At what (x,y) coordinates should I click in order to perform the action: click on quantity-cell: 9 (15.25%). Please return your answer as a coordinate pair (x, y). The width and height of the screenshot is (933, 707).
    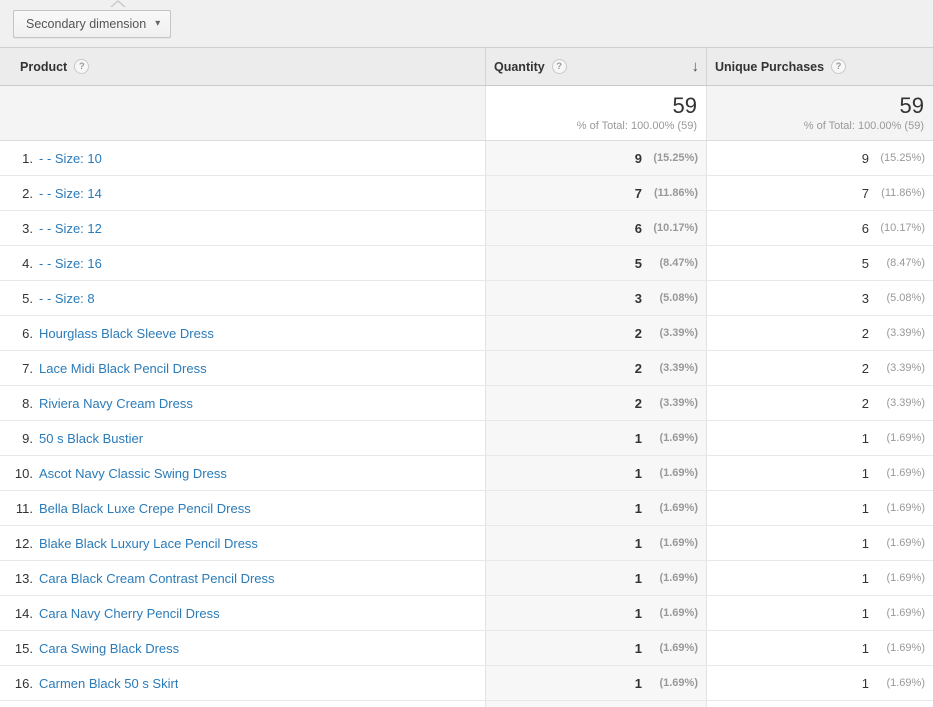
    Looking at the image, I should click on (595, 158).